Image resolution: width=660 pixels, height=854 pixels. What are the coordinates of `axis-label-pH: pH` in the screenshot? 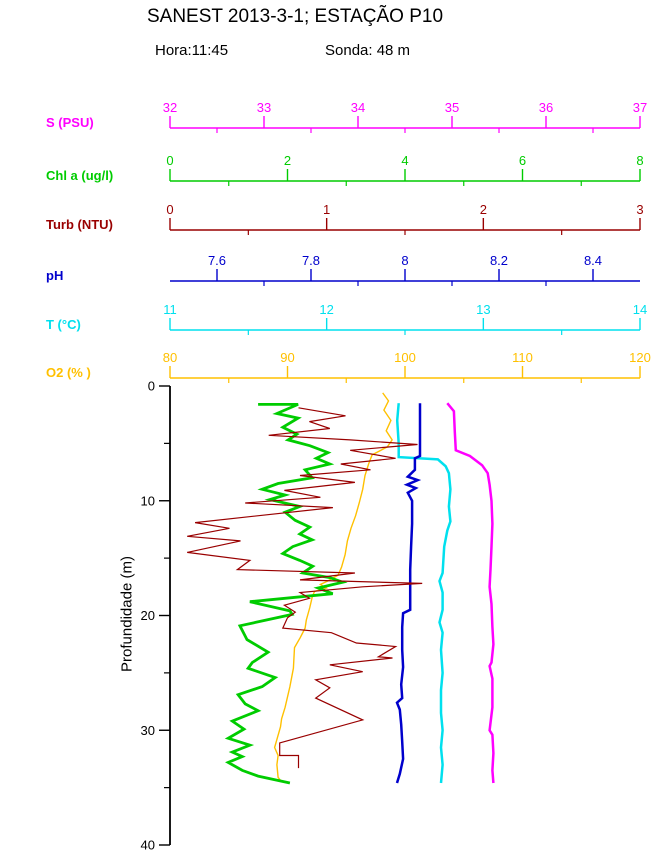 It's located at (55, 275).